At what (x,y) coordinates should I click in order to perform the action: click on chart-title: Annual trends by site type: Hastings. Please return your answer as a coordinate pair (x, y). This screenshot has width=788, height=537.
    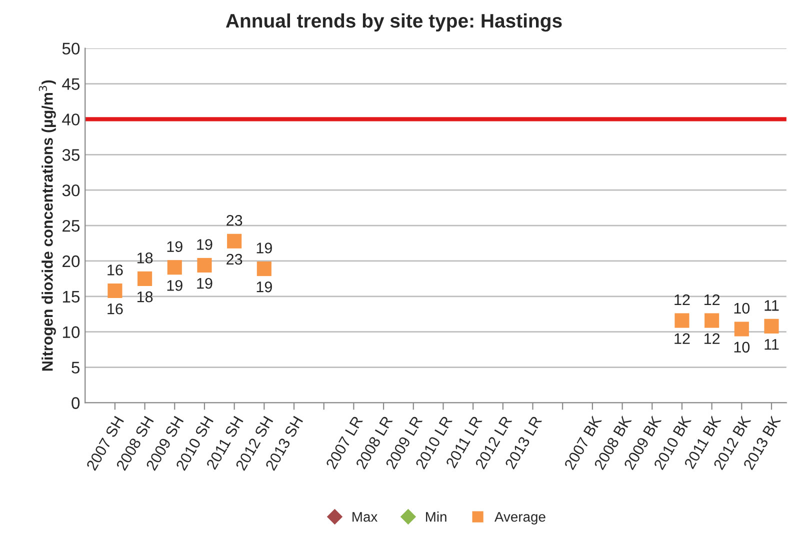
    Looking at the image, I should click on (394, 22).